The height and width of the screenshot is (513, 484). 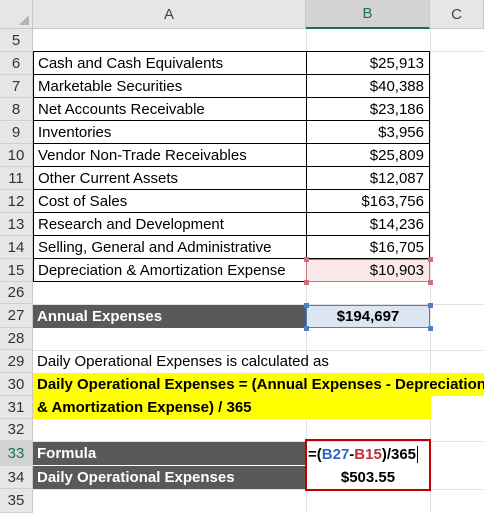 I want to click on column-header-b: B, so click(x=368, y=14).